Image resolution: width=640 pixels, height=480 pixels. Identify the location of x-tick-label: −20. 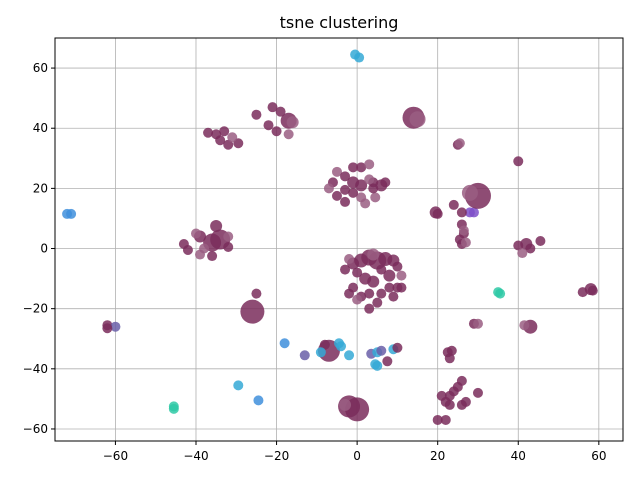
(276, 456).